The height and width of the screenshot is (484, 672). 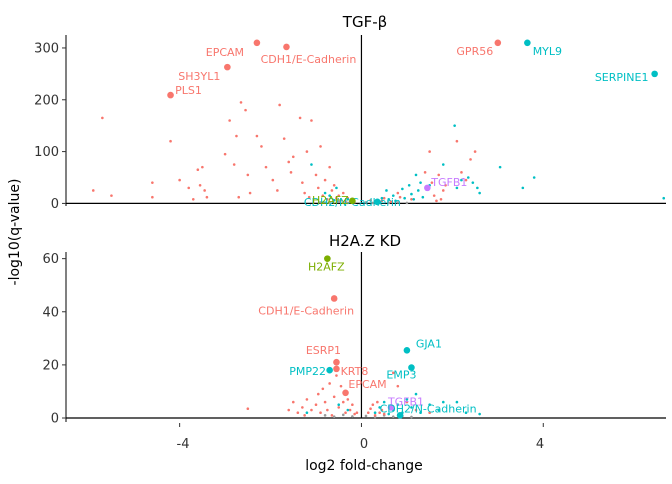 I want to click on gene-label: PLS1, so click(x=188, y=90).